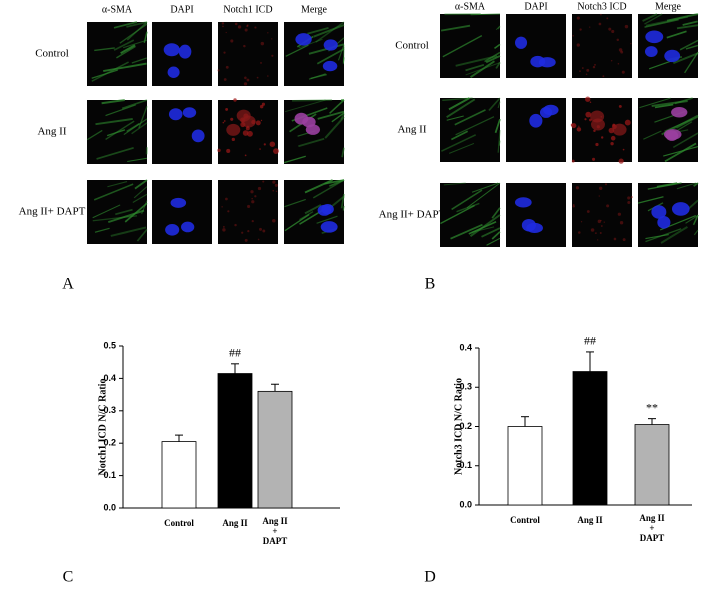 This screenshot has height=589, width=708. I want to click on nucleus-red, so click(597, 124).